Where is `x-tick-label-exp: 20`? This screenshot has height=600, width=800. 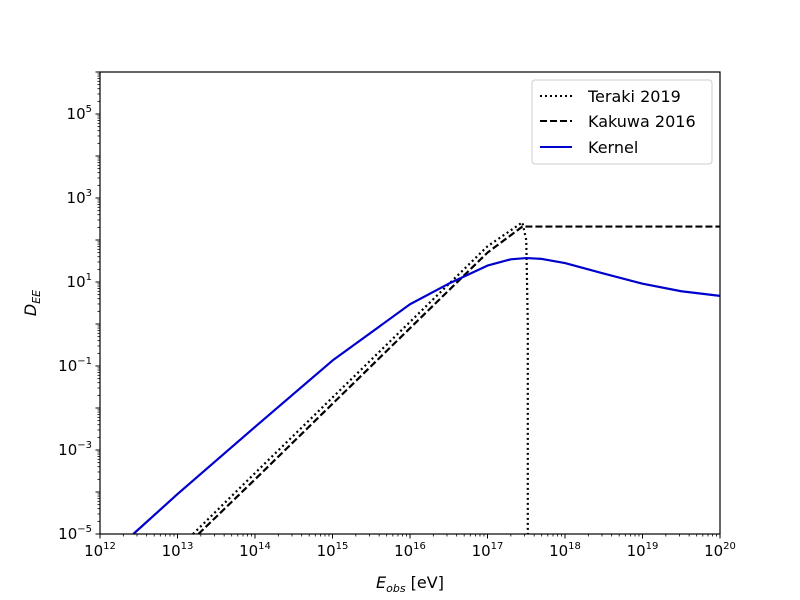 x-tick-label-exp: 20 is located at coordinates (729, 546).